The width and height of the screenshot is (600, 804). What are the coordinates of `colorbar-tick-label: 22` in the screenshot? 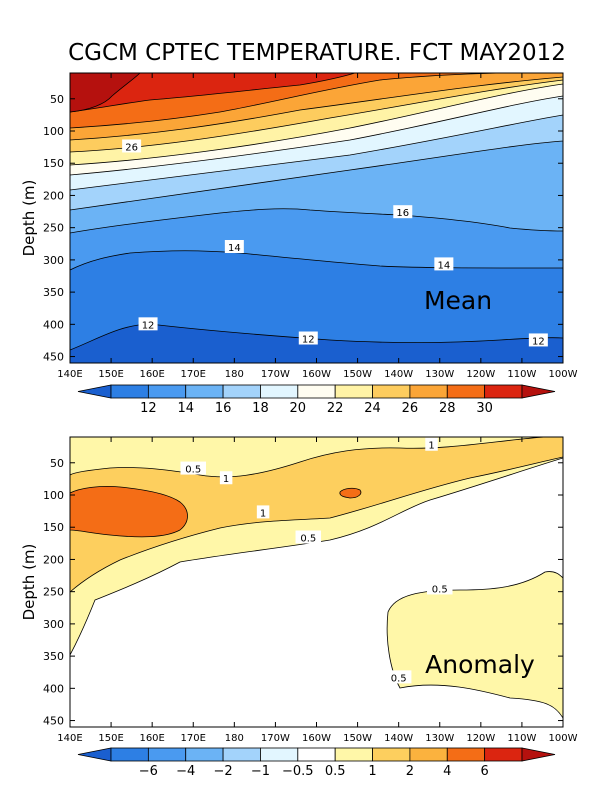 It's located at (335, 408).